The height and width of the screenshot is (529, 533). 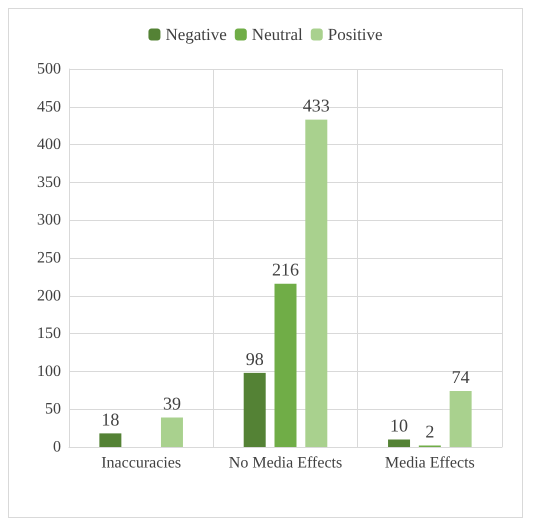 I want to click on data-label: 18, so click(x=110, y=419).